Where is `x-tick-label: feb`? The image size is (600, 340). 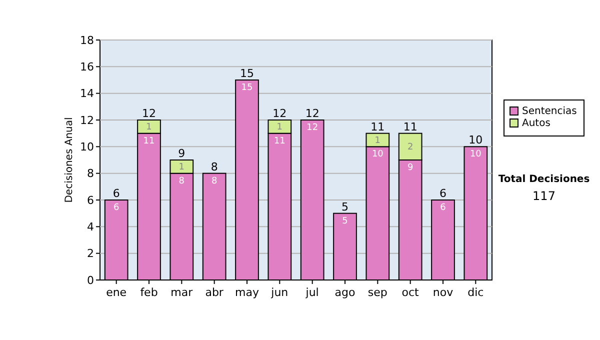 x-tick-label: feb is located at coordinates (149, 292).